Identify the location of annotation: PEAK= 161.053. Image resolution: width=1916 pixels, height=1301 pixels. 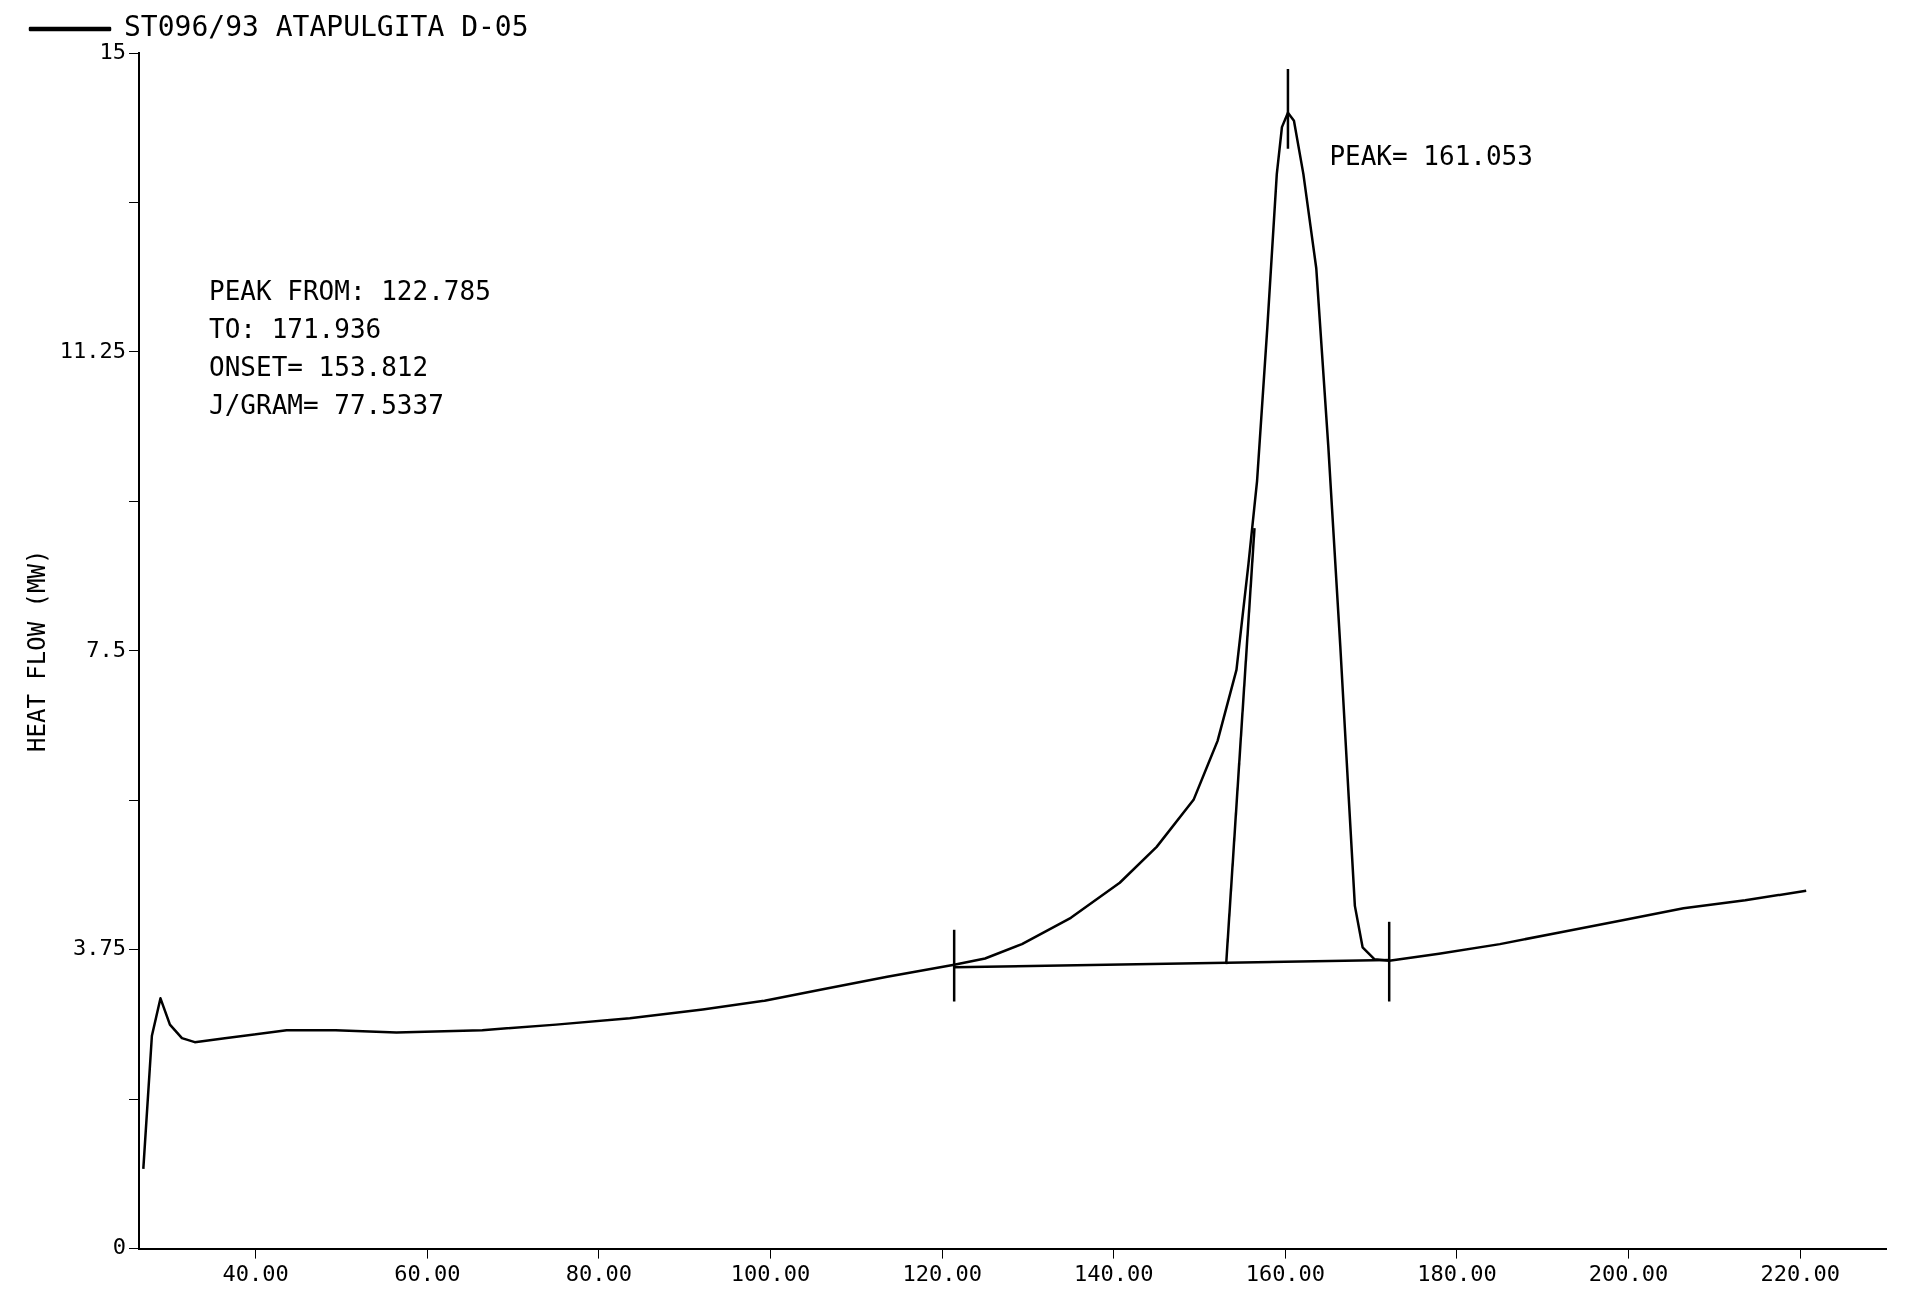
(1431, 155).